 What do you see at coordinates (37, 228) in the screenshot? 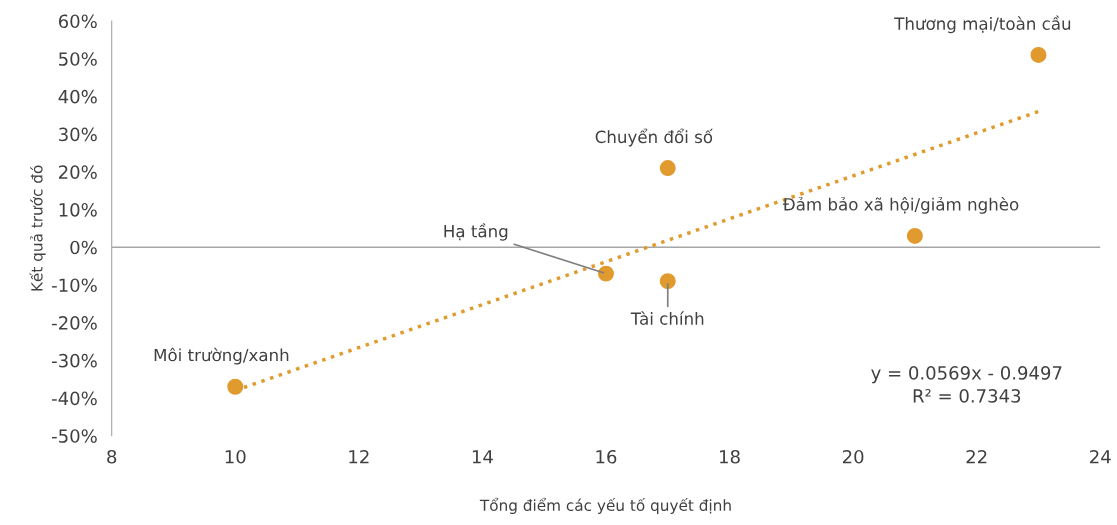
I see `y-axis-title: Kết quả trước đó` at bounding box center [37, 228].